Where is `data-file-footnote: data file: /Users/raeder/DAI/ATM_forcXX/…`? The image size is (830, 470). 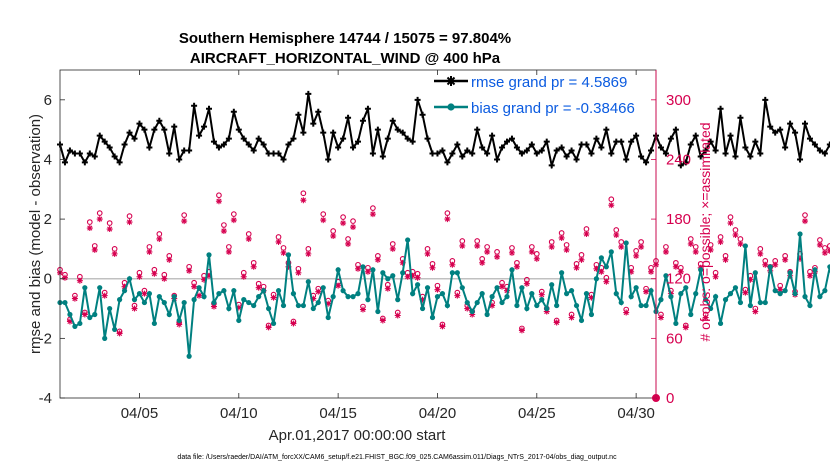
data-file-footnote: data file: /Users/raeder/DAI/ATM_forcXX/… is located at coordinates (397, 457).